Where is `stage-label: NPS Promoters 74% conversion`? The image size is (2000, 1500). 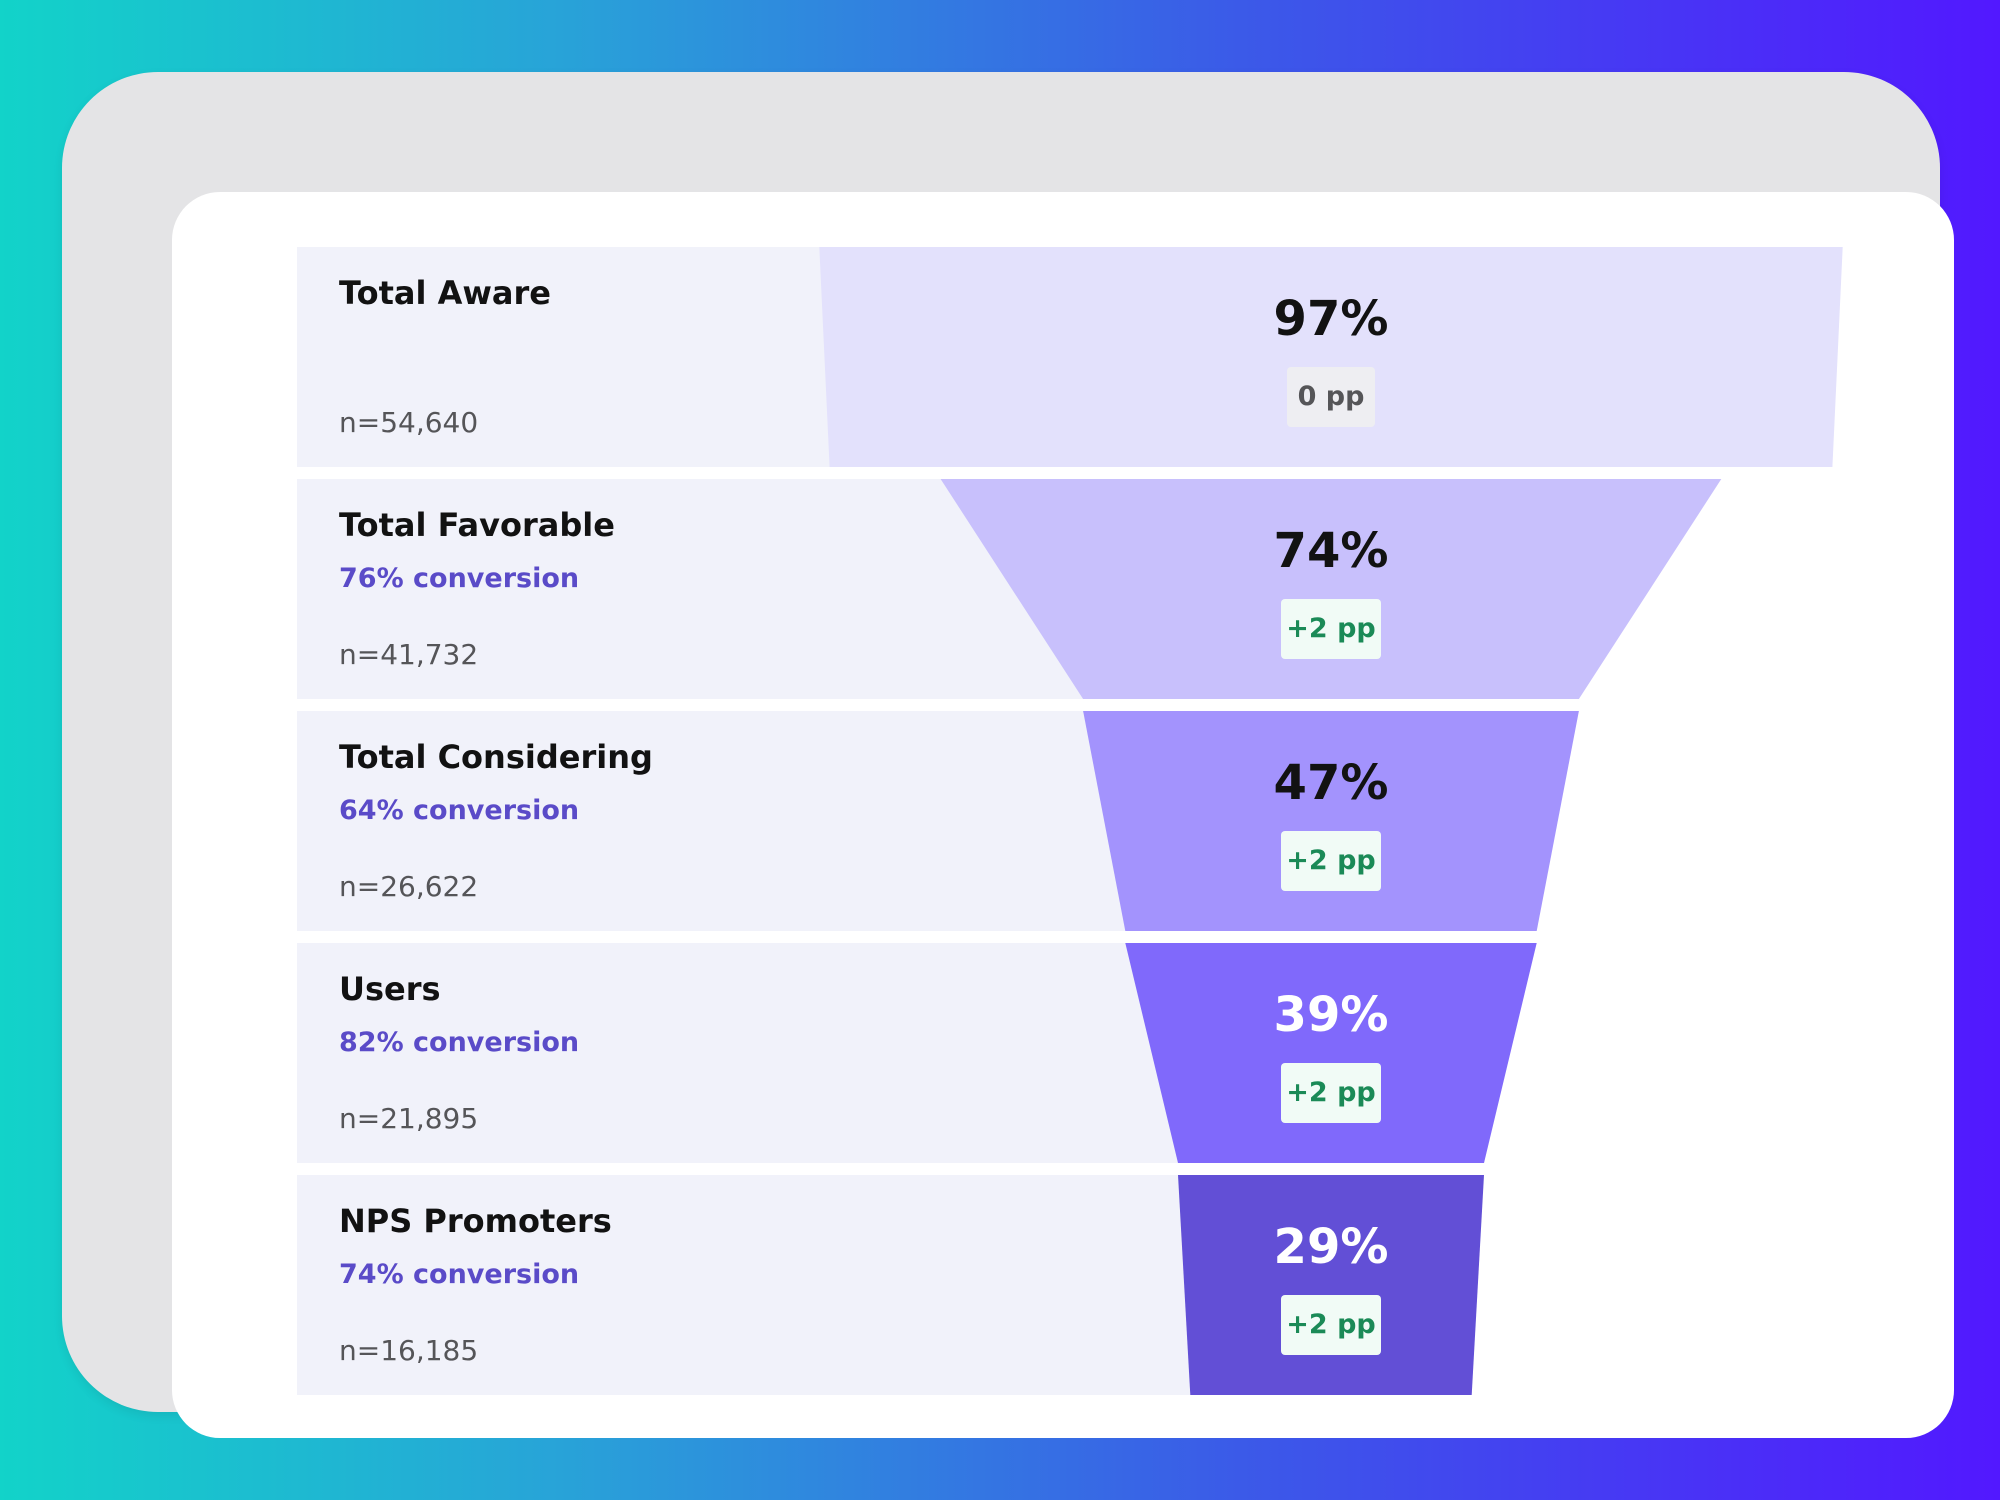
stage-label: NPS Promoters 74% conversion is located at coordinates (599, 1246).